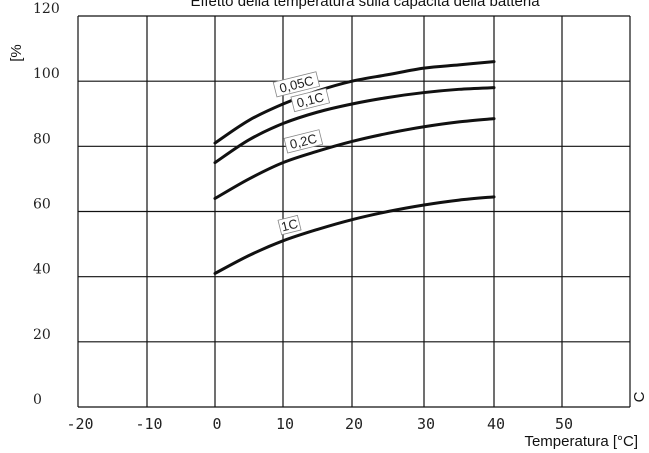 This screenshot has width=649, height=453. I want to click on x-tick-label: 20, so click(354, 424).